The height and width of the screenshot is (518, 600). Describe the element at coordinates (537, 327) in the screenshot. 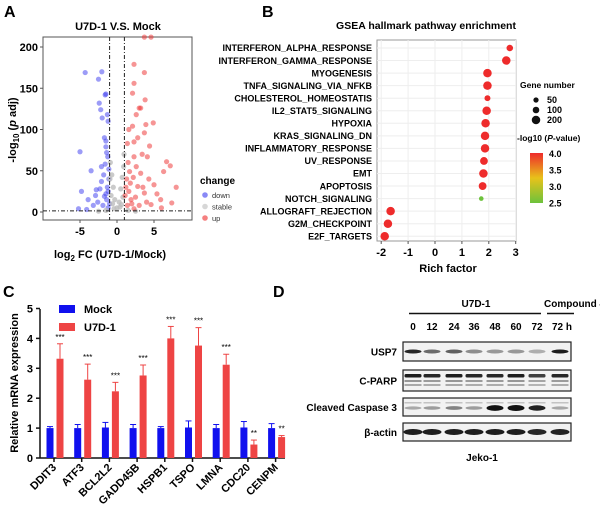

I see `time-label: 72` at that location.